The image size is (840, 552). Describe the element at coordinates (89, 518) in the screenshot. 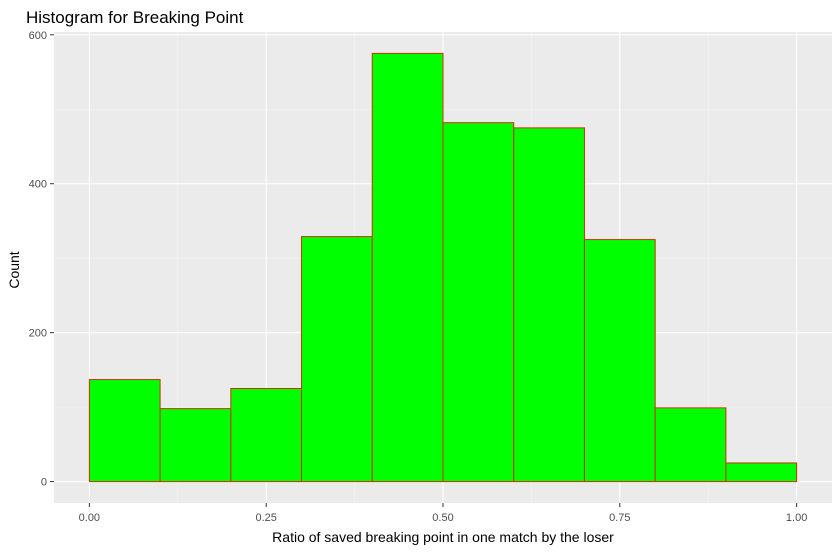

I see `x-tick-label: 0.00` at that location.